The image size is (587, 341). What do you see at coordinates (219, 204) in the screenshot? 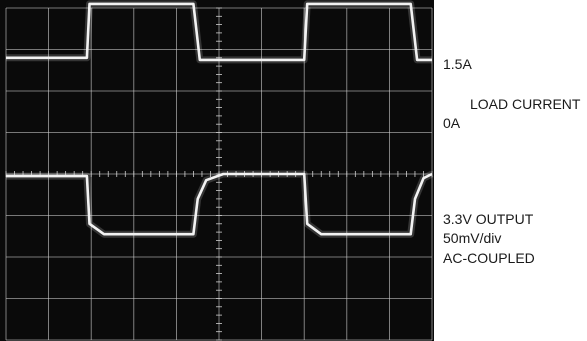
I see `output-voltage-trace` at bounding box center [219, 204].